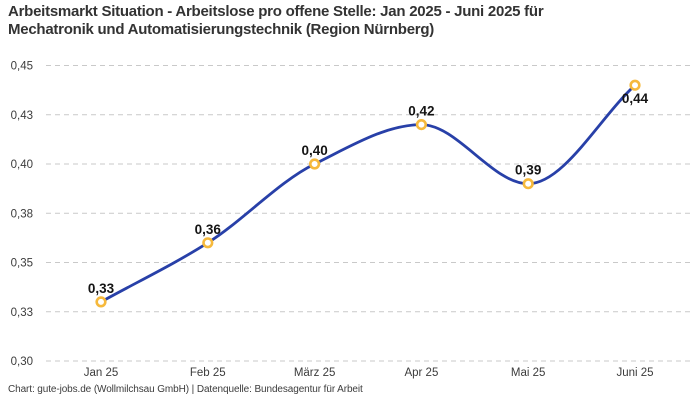  What do you see at coordinates (634, 373) in the screenshot?
I see `x-axis-label: Juni 25` at bounding box center [634, 373].